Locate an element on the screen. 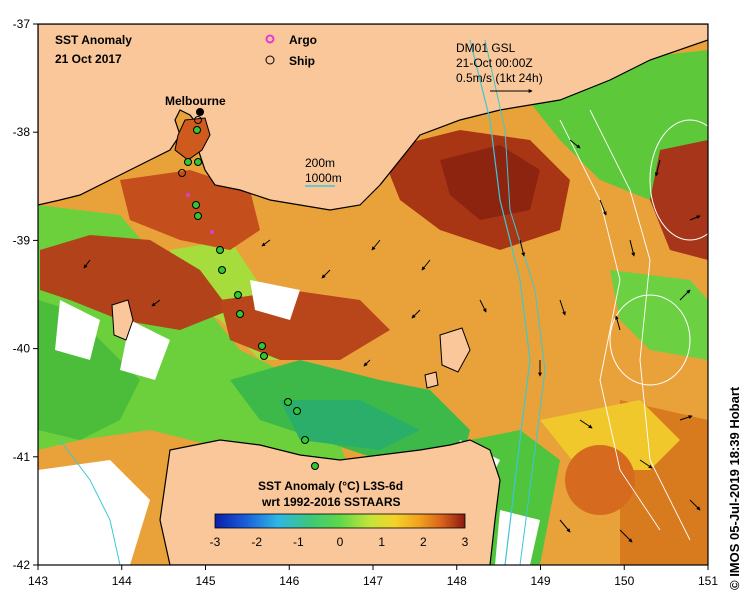 The image size is (749, 600). legend-argo: Argo is located at coordinates (303, 40).